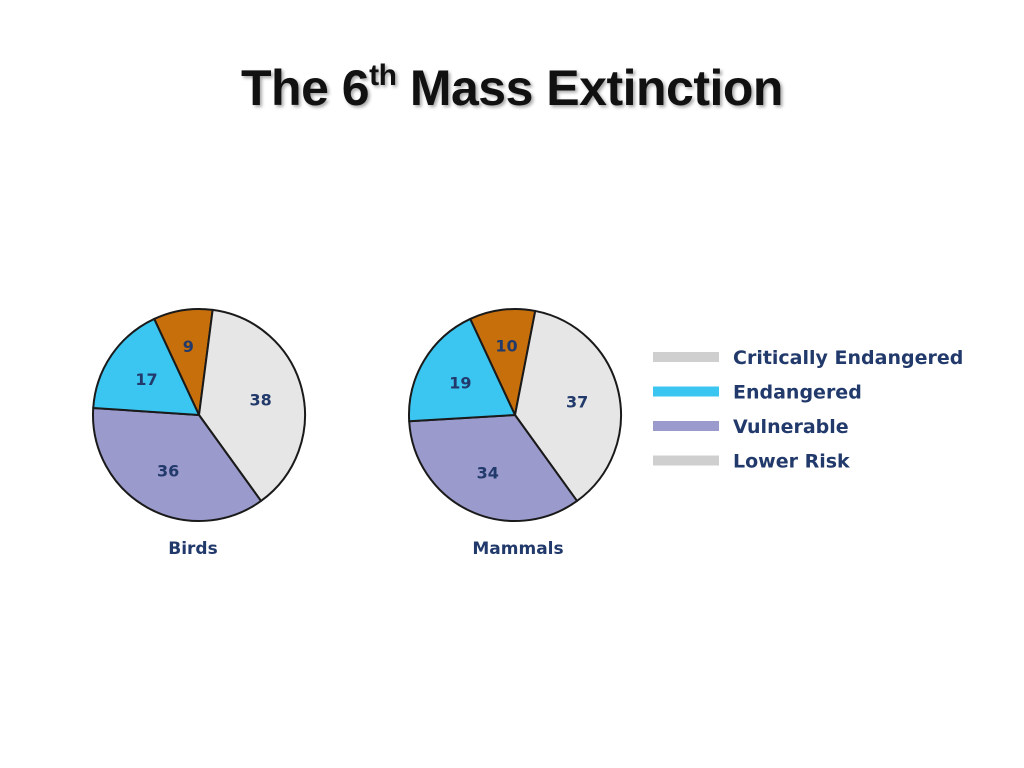 The image size is (1024, 768). What do you see at coordinates (686, 357) in the screenshot?
I see `legend-swatch-critically-endangered` at bounding box center [686, 357].